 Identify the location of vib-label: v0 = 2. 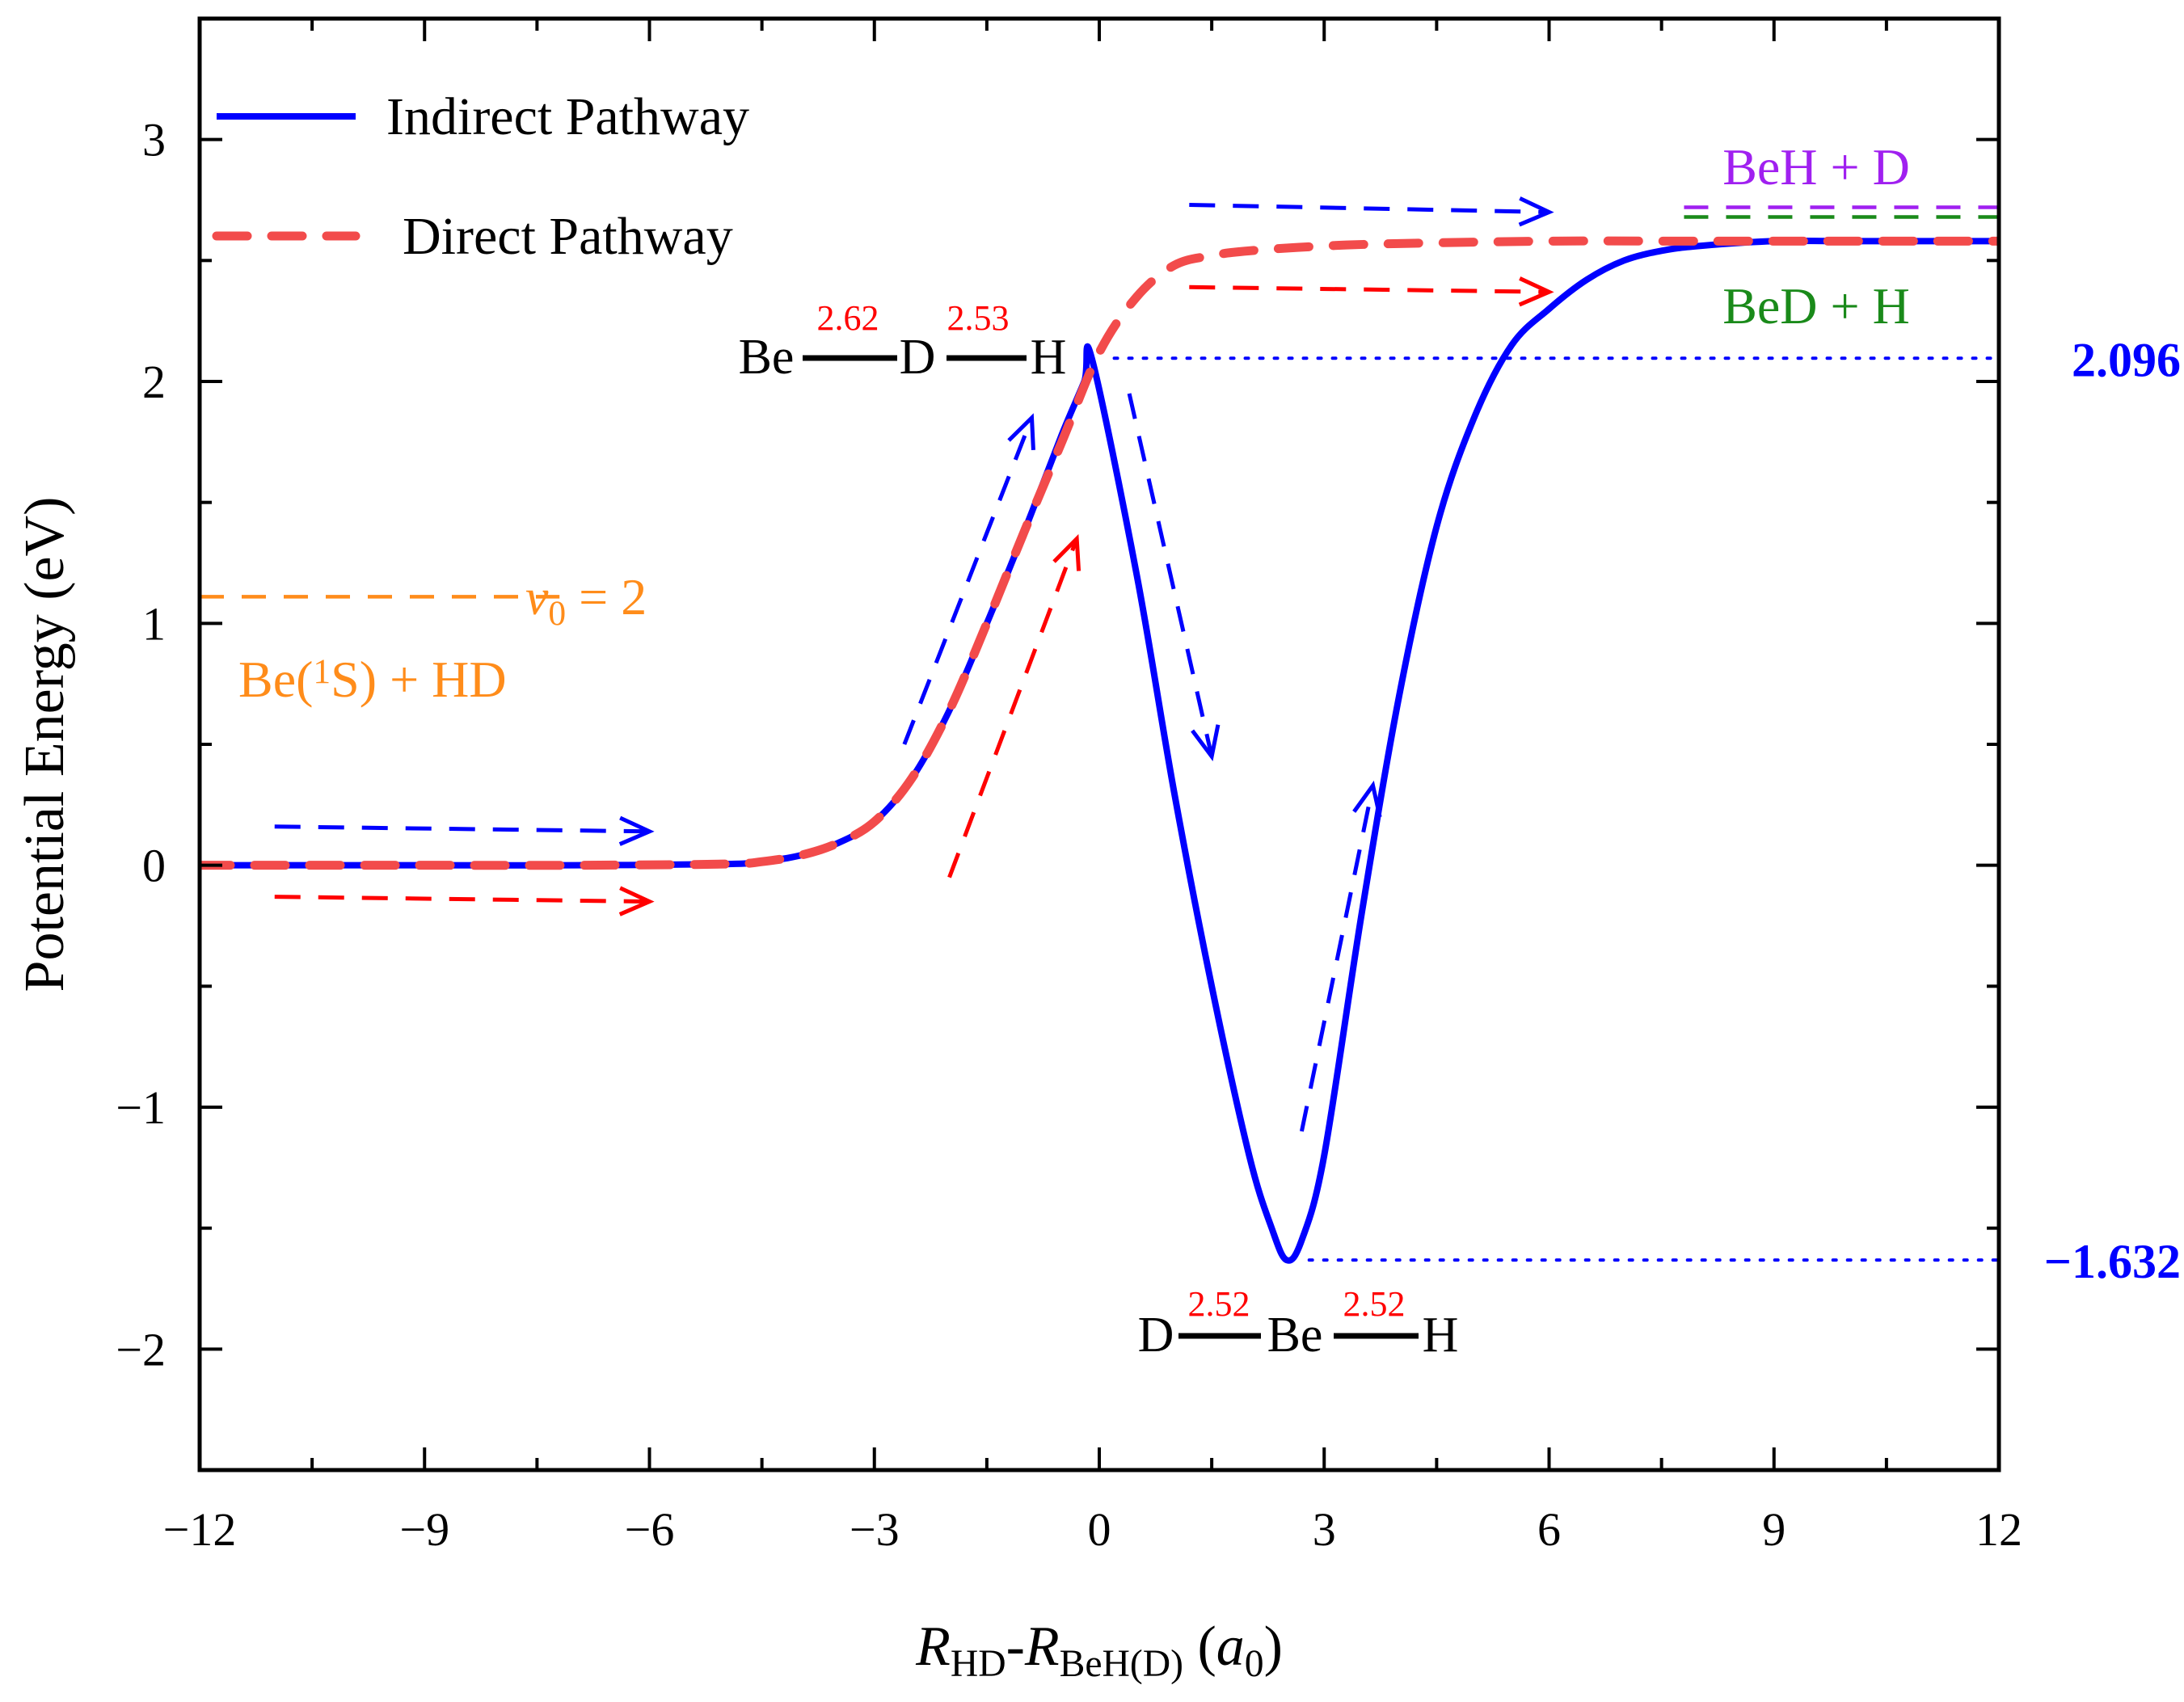
(586, 601).